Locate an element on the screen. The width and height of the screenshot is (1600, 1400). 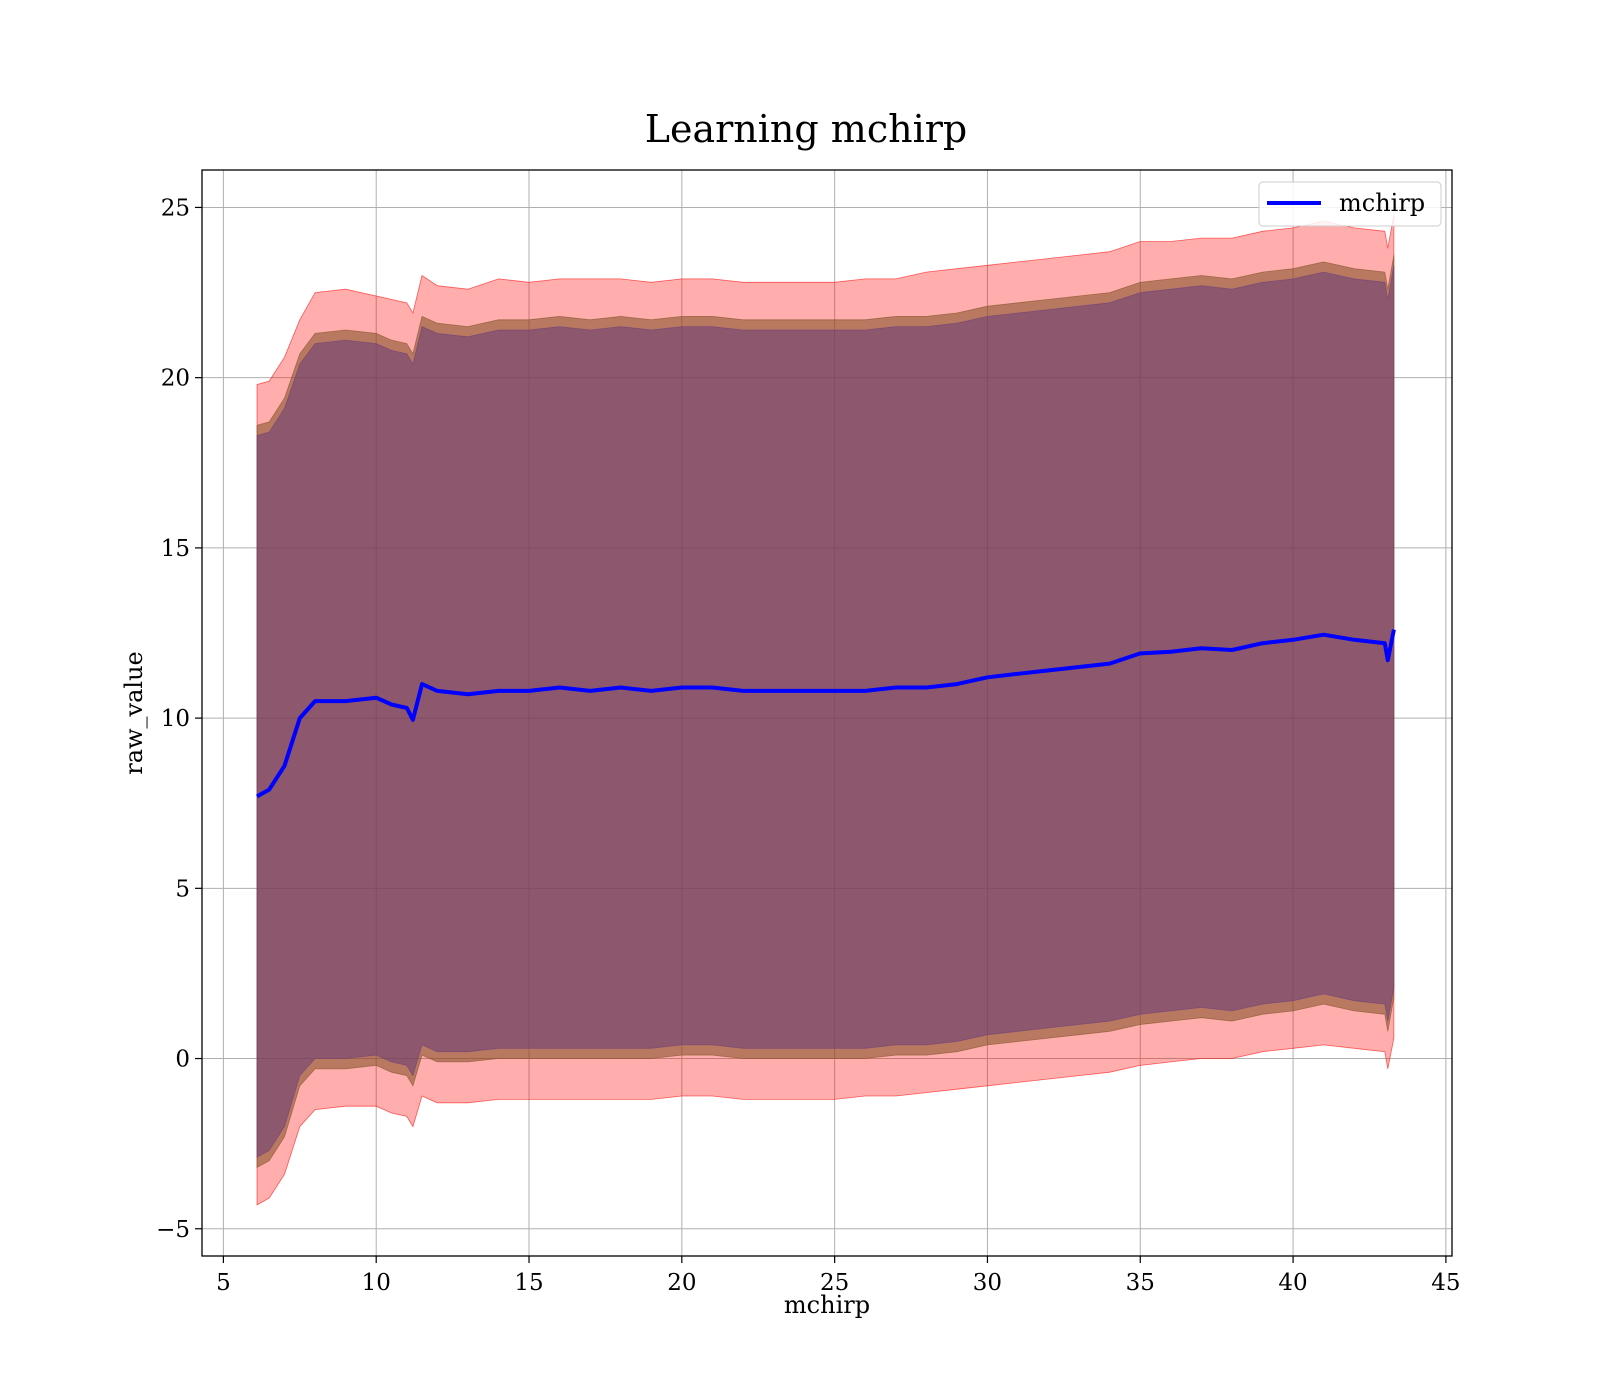
y-axis-ticks: −5 0 5 10 15 20 25 is located at coordinates (179, 719).